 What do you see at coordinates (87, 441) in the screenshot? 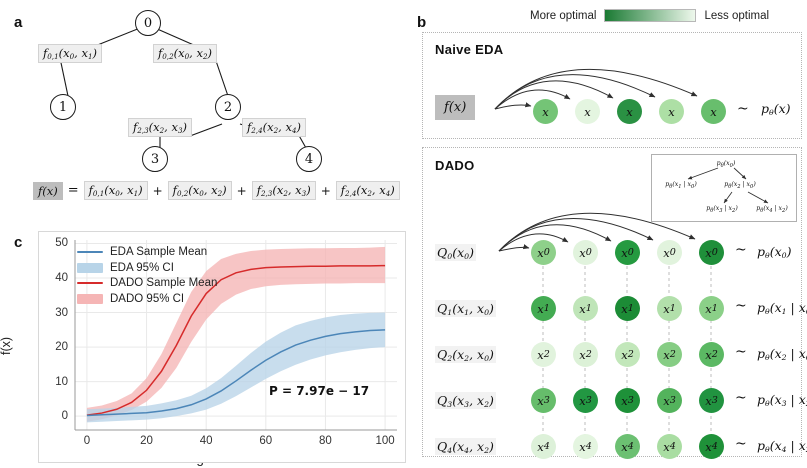
I see `chart-xtick-0: 0` at bounding box center [87, 441].